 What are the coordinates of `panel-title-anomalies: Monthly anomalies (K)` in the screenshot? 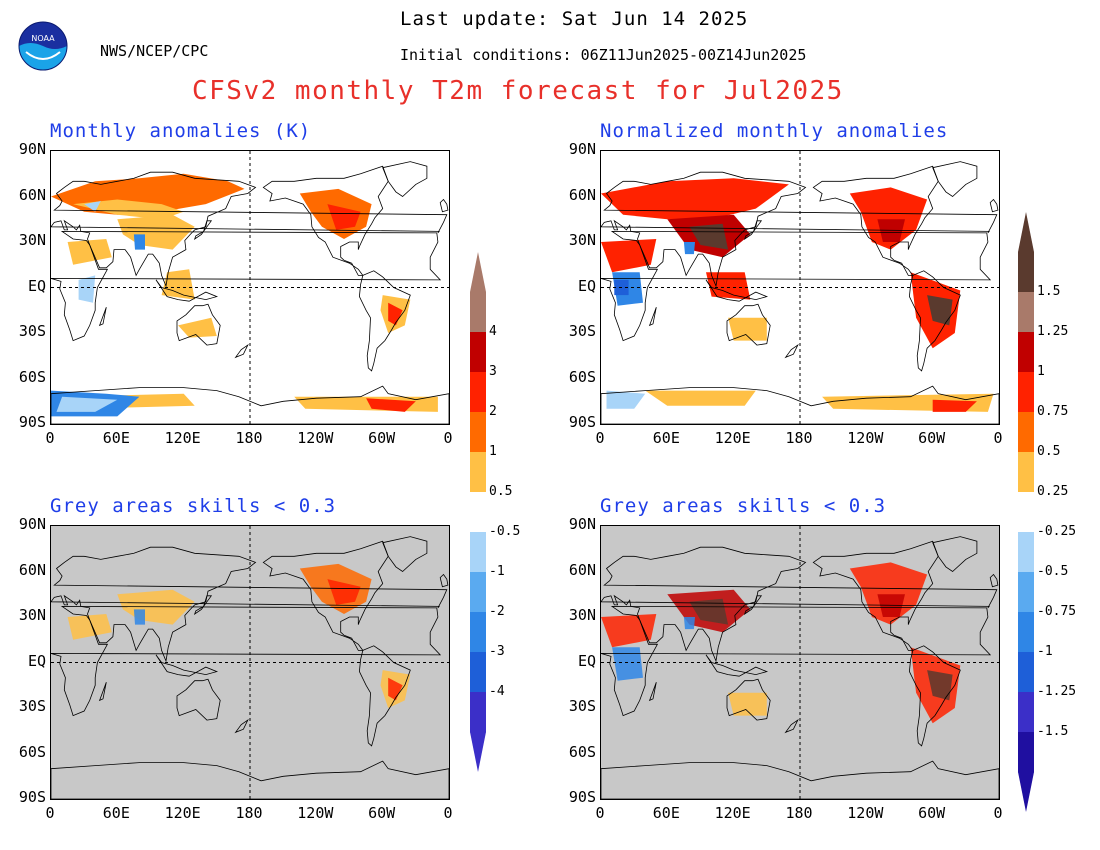 It's located at (181, 131).